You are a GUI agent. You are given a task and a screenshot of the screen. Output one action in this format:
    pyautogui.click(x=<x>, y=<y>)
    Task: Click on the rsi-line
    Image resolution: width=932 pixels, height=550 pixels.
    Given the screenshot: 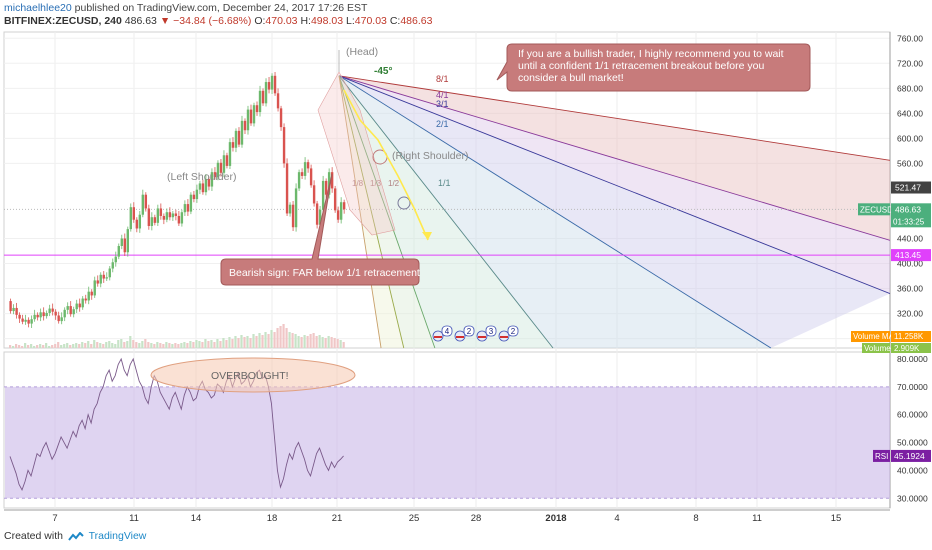 What is the action you would take?
    pyautogui.click(x=176, y=424)
    